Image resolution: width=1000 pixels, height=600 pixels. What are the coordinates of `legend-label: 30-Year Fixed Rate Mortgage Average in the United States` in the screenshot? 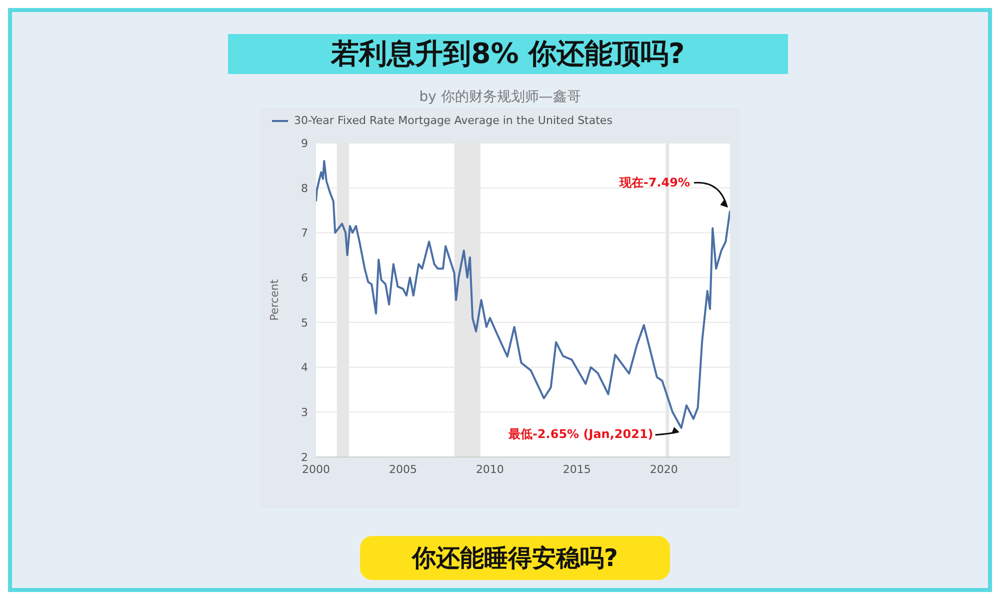 It's located at (453, 120).